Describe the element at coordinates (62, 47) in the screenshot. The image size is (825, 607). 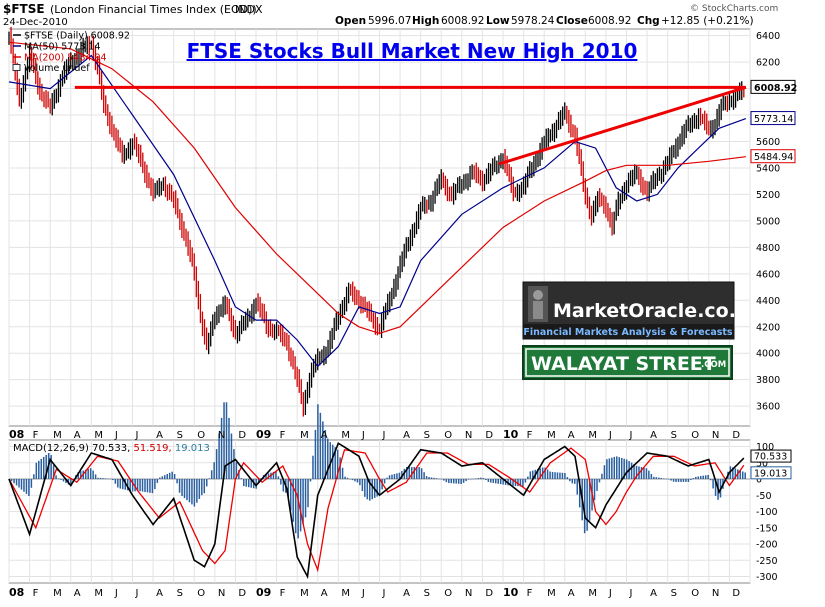
I see `legend-ma50: MA(50) 5773.14` at that location.